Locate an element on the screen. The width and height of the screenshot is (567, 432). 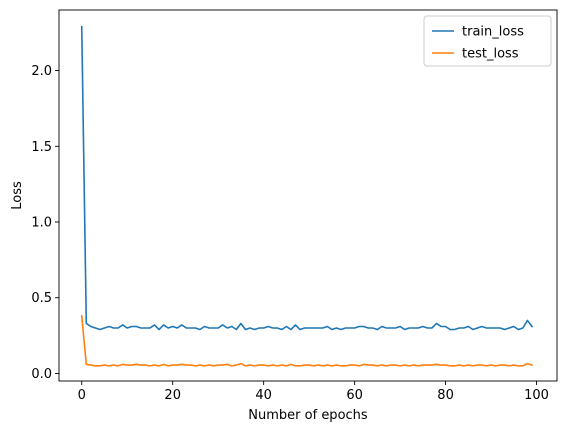
y-tick-label: 2.0 is located at coordinates (41, 71).